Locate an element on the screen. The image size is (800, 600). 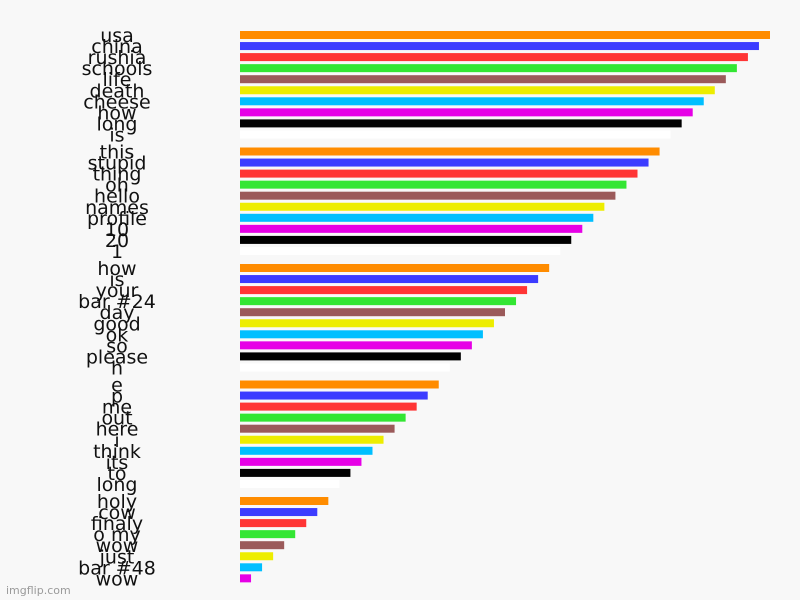
category-label: ok is located at coordinates (117, 335).